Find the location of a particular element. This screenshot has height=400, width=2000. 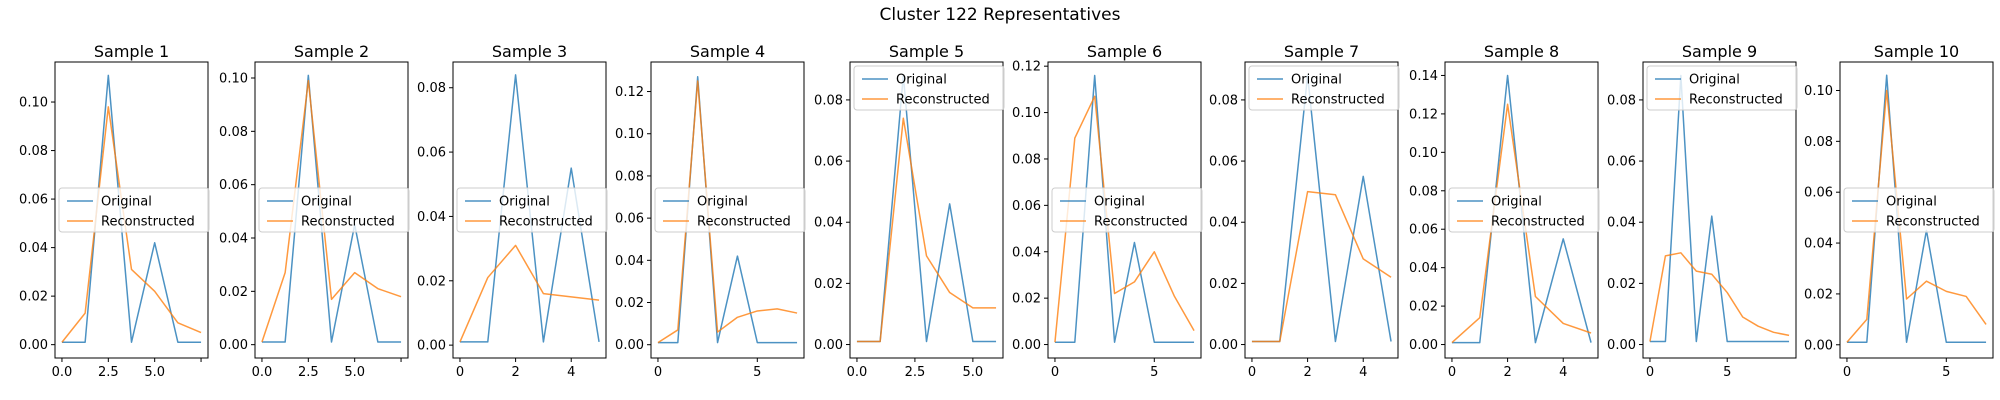

y-tick-label: 0.14 is located at coordinates (1423, 76).